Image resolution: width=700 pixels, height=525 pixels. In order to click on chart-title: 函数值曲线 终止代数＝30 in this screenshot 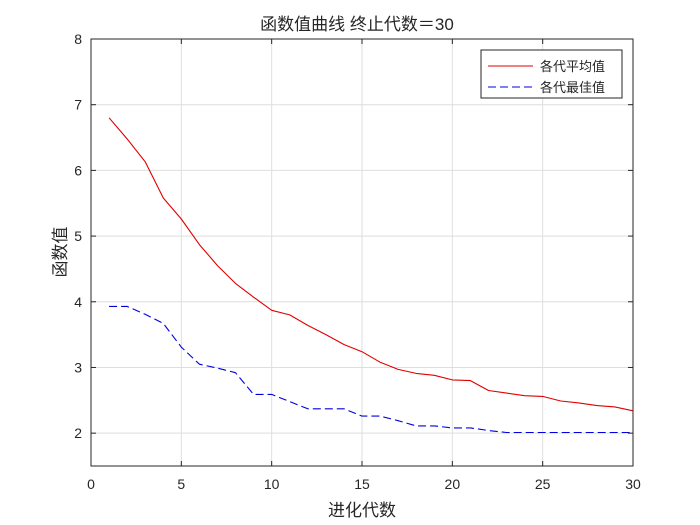, I will do `click(357, 24)`.